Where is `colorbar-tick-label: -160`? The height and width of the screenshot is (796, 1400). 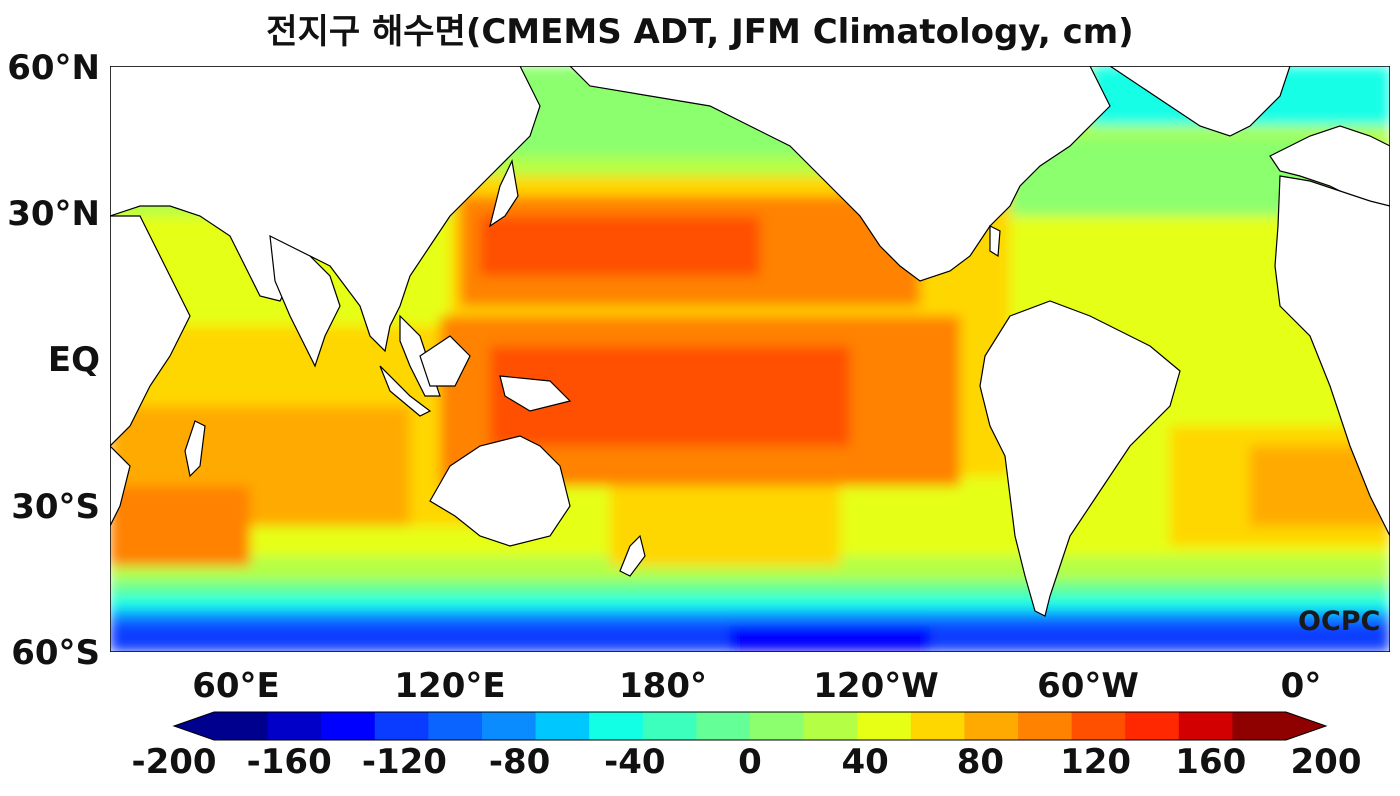 colorbar-tick-label: -160 is located at coordinates (289, 762).